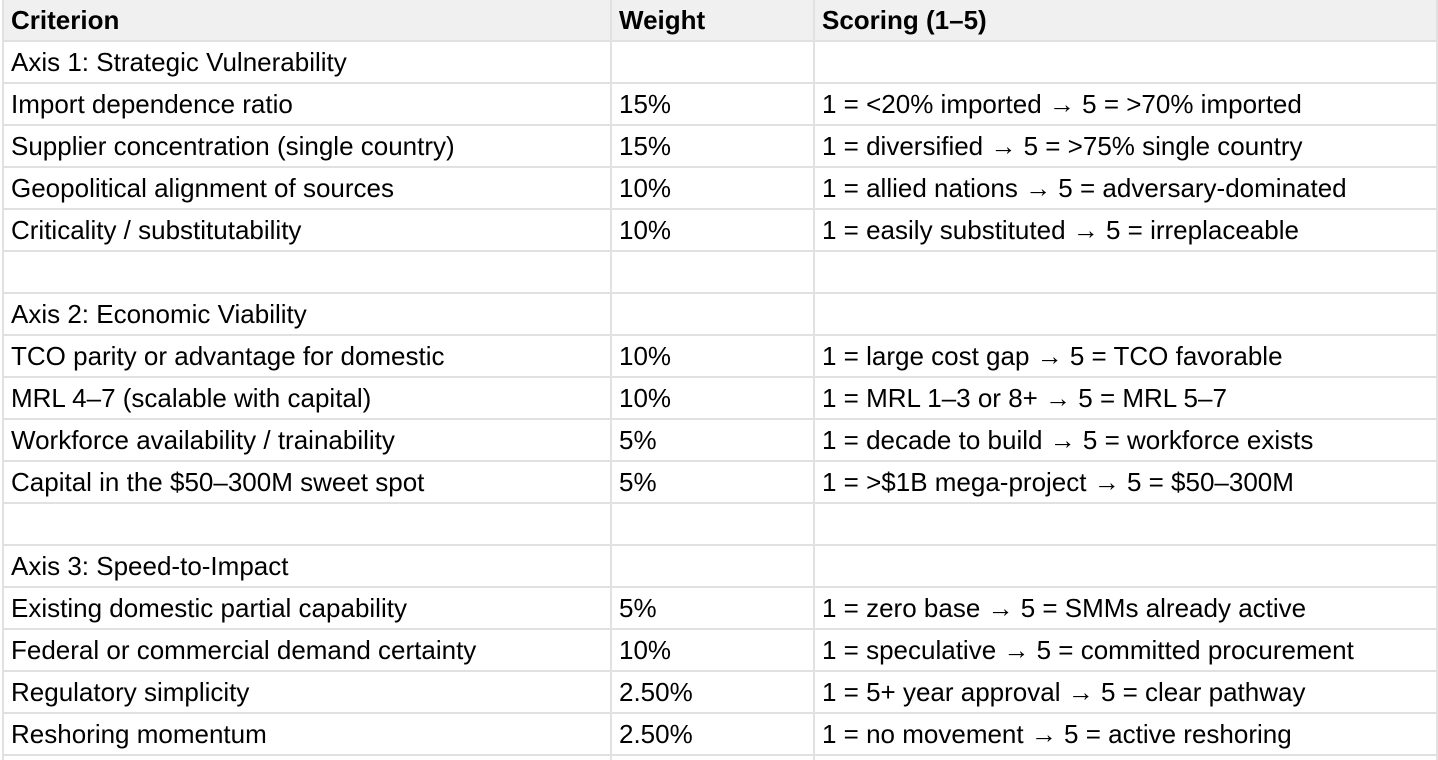 This screenshot has width=1438, height=760. I want to click on cell-criterion: Federal or commercial demand certainty, so click(308, 651).